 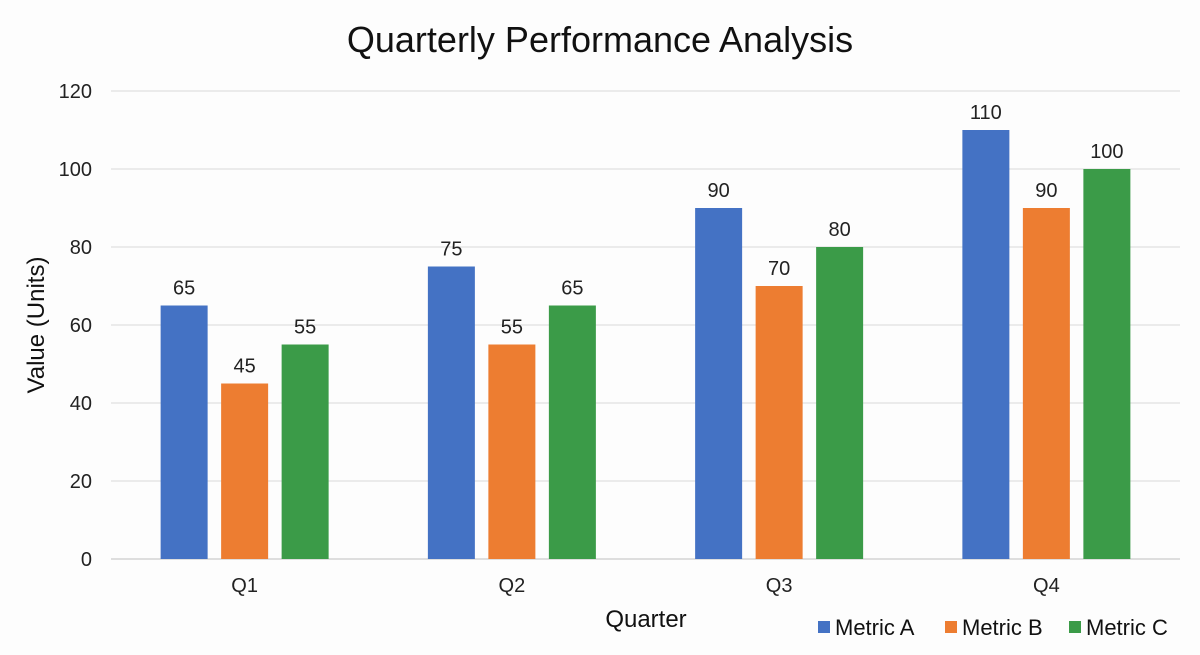 I want to click on y-tick-label: 40, so click(x=81, y=404).